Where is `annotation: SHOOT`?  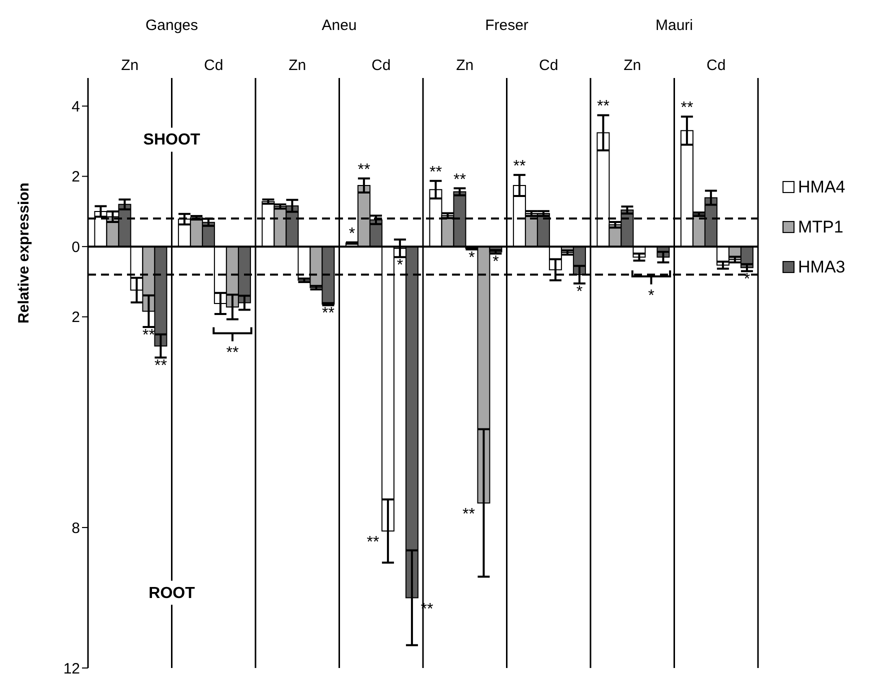 annotation: SHOOT is located at coordinates (171, 140).